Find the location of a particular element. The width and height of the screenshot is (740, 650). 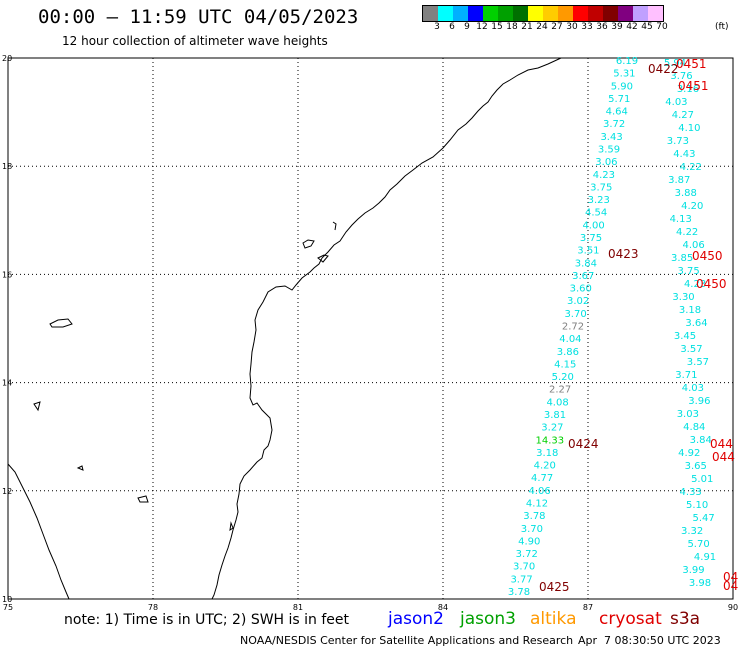

lon-label: 90 is located at coordinates (733, 607).